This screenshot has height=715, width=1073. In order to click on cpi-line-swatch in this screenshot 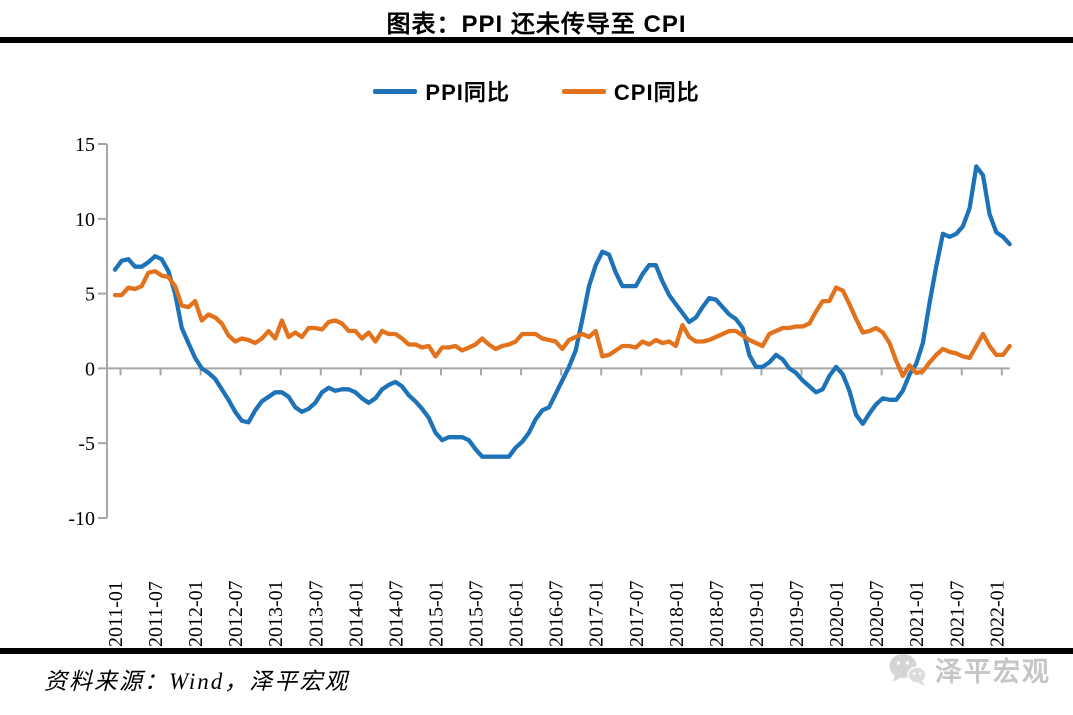, I will do `click(583, 91)`.